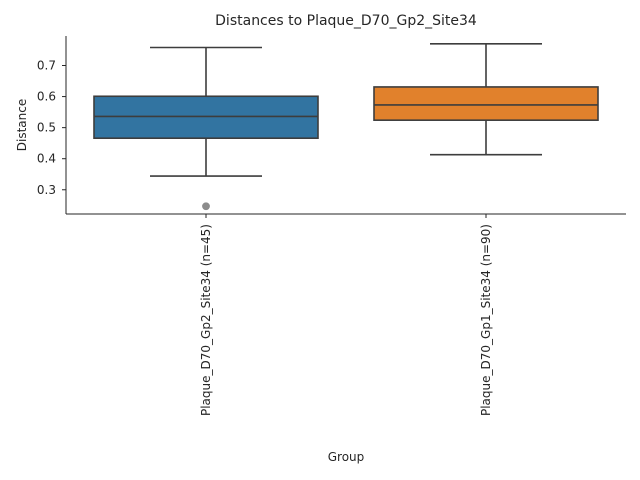 The image size is (640, 480). What do you see at coordinates (46, 190) in the screenshot?
I see `y-tick-label: 0.3` at bounding box center [46, 190].